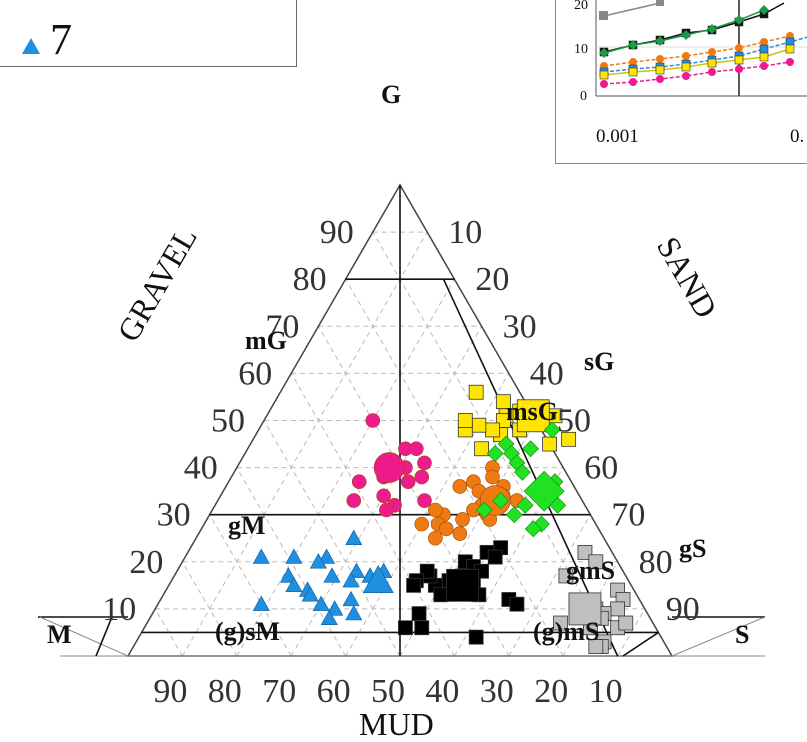 Image resolution: width=807 pixels, height=742 pixels. Describe the element at coordinates (31, 46) in the screenshot. I see `triangle-marker-icon` at that location.